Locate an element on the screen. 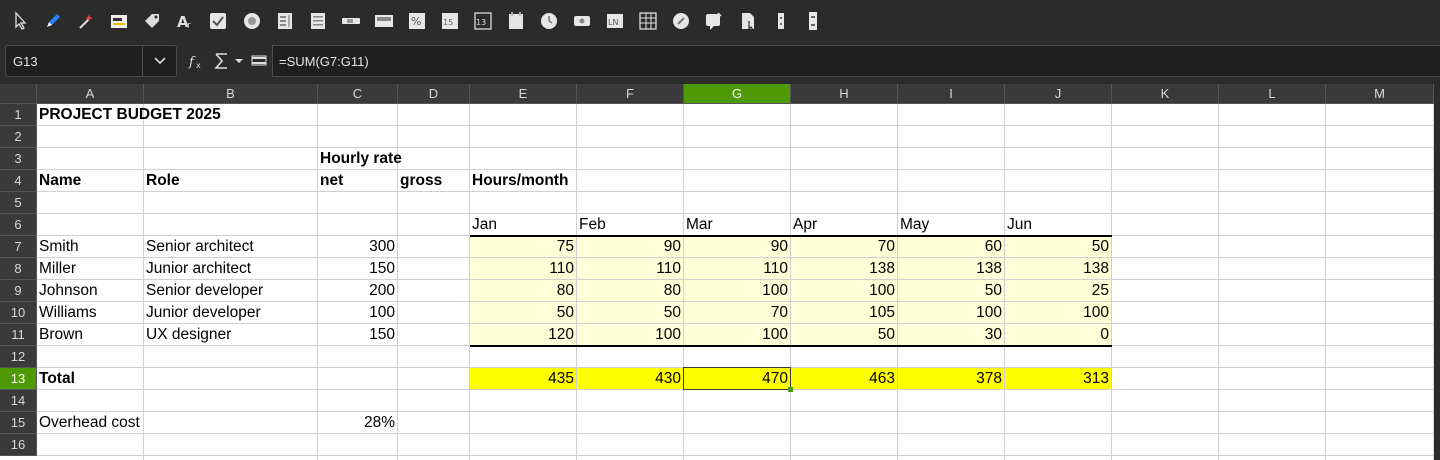  list-box-icon is located at coordinates (285, 21).